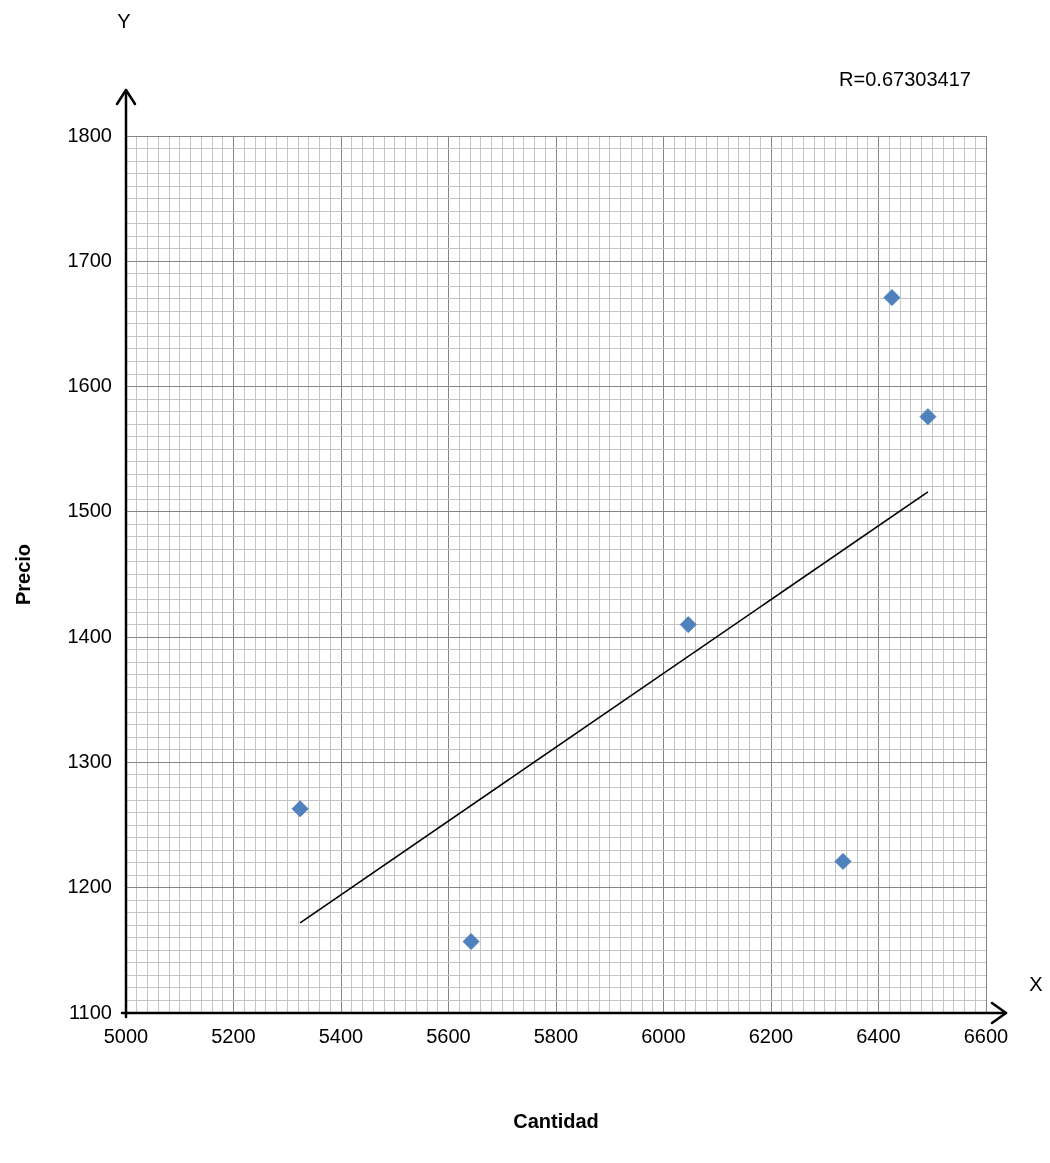 The height and width of the screenshot is (1163, 1050). Describe the element at coordinates (22, 574) in the screenshot. I see `y-axis-title: Precio` at that location.